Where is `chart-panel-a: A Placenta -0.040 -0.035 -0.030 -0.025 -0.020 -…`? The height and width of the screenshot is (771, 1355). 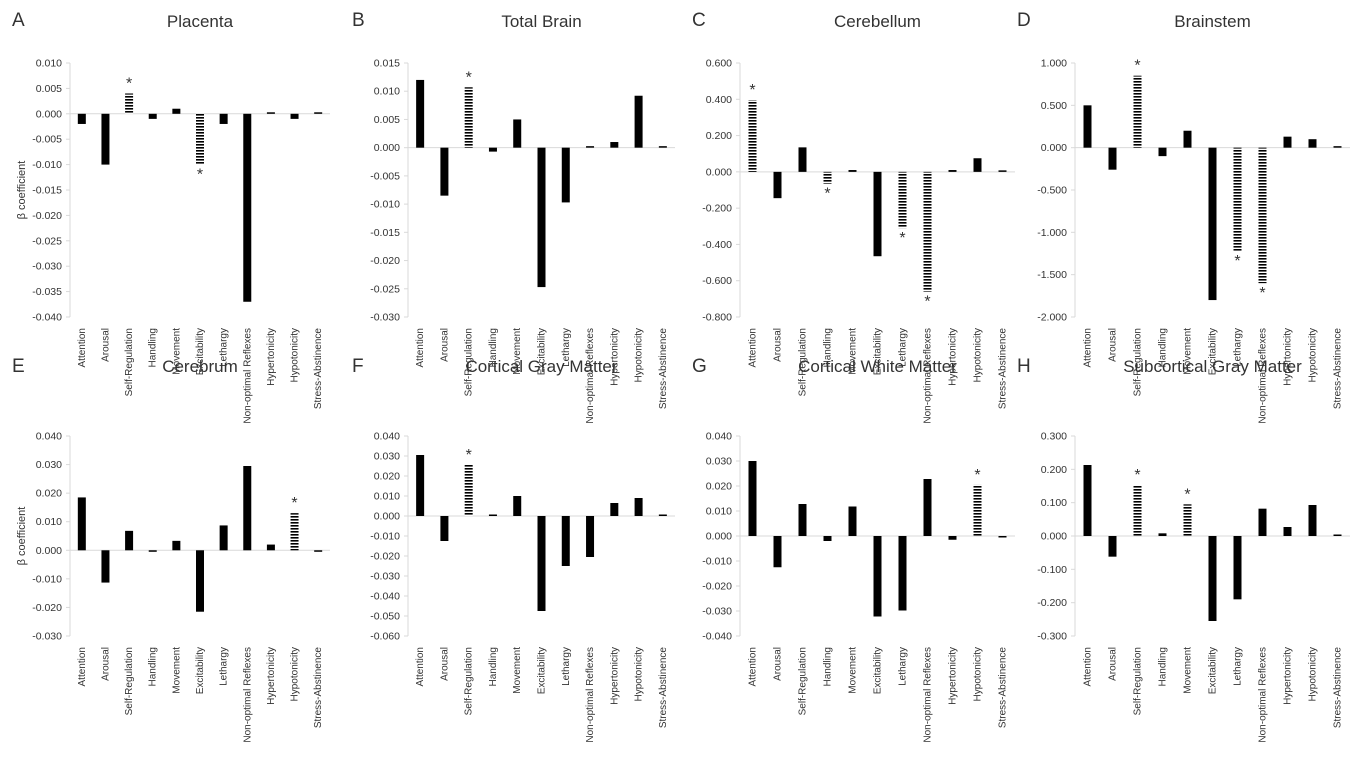 chart-panel-a: A Placenta -0.040 -0.035 -0.030 -0.025 -0.020 -… is located at coordinates (171, 217).